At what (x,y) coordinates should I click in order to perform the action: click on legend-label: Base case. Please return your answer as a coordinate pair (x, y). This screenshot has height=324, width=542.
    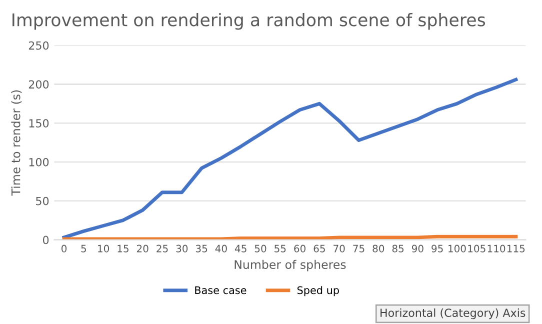
    Looking at the image, I should click on (220, 290).